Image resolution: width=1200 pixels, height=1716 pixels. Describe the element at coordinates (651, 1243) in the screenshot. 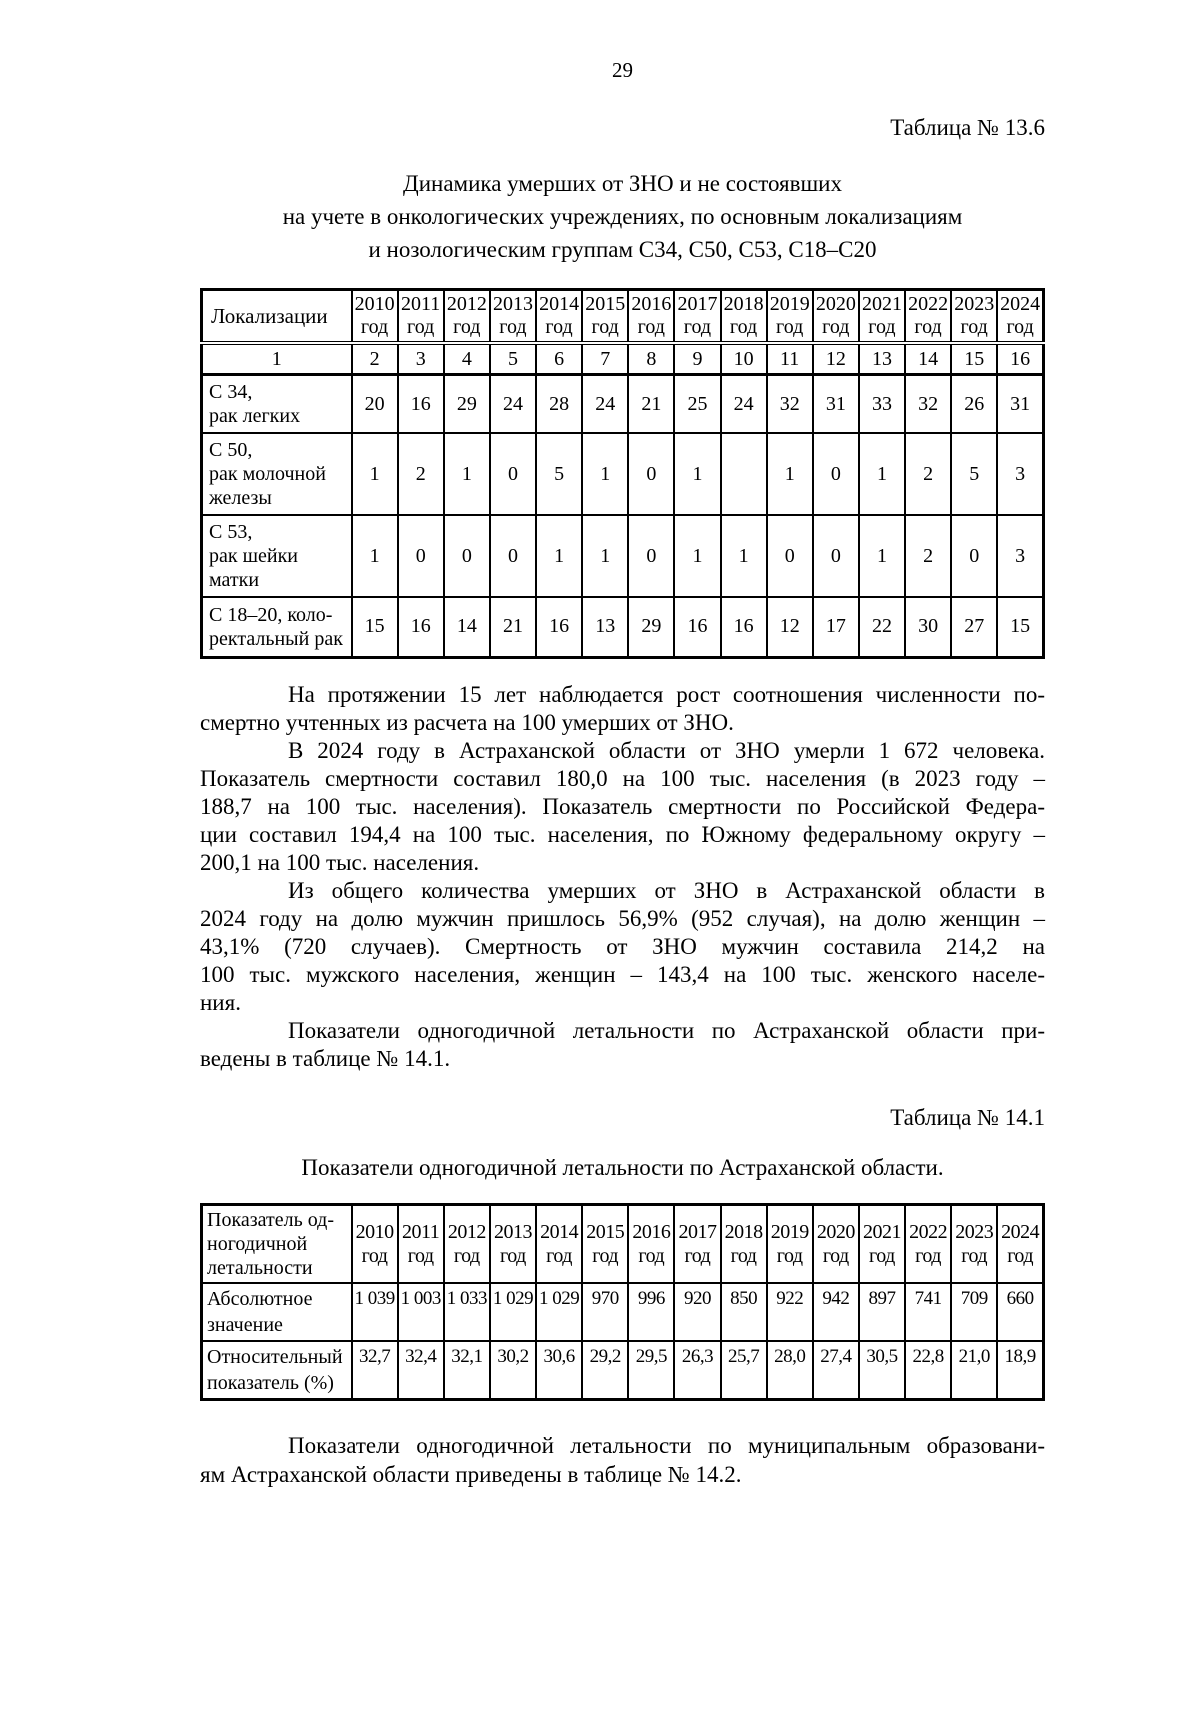

I see `year-header: 2016 год` at that location.